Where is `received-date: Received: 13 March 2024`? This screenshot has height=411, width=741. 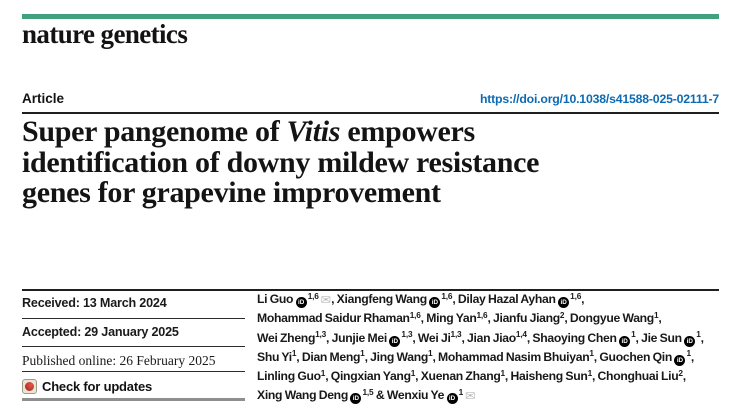 received-date: Received: 13 March 2024 is located at coordinates (94, 303).